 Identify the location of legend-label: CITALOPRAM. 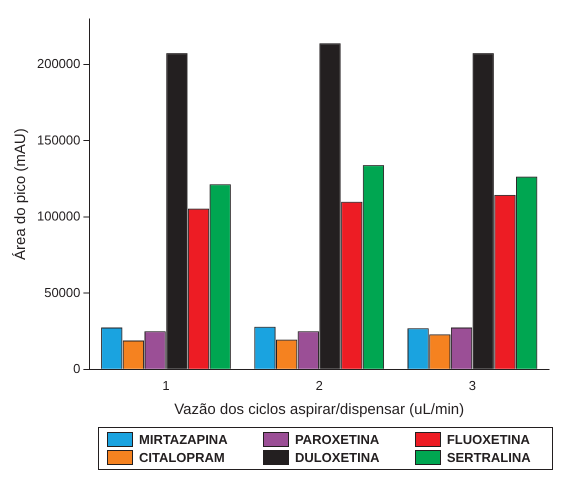
(182, 457).